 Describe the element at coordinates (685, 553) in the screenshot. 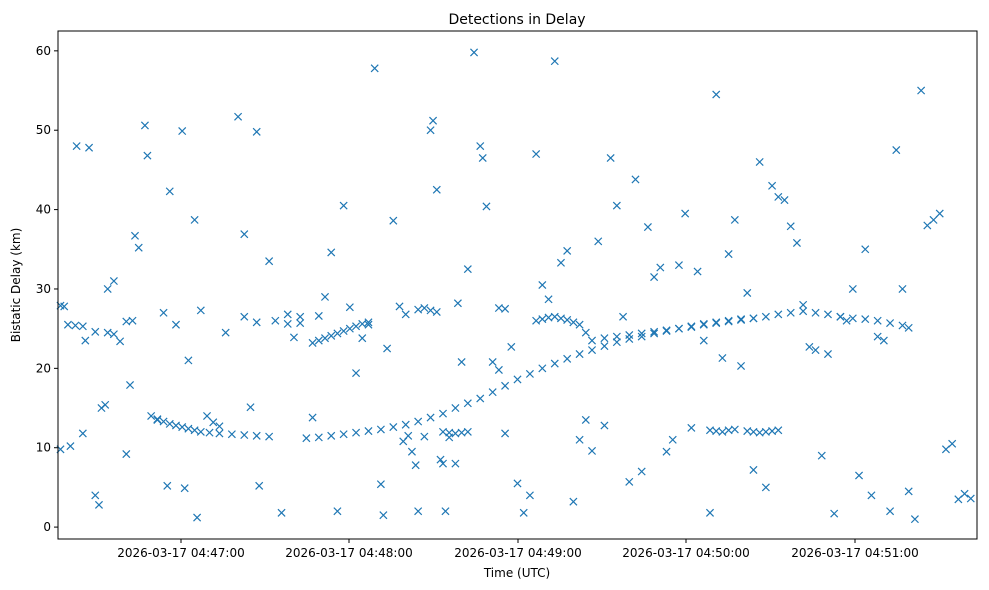

I see `x-tick-label: 2026-03-17 04:50:00` at that location.